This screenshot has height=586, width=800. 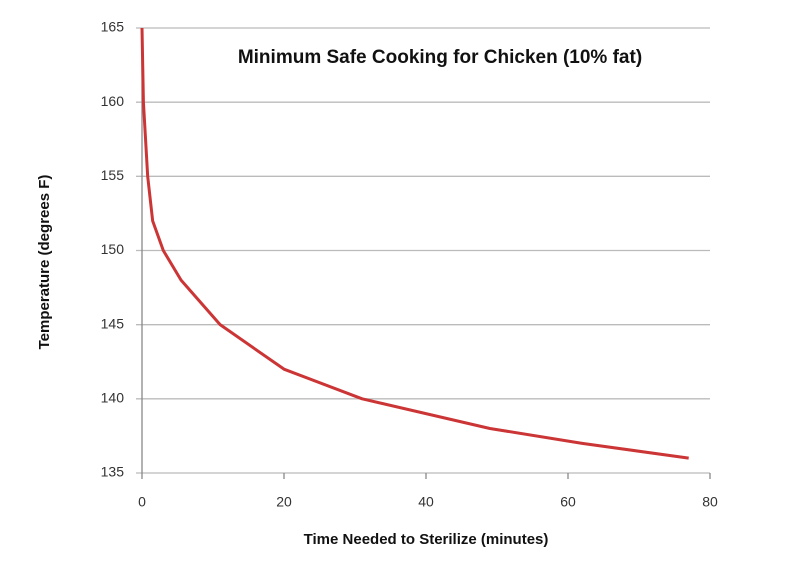 What do you see at coordinates (113, 398) in the screenshot?
I see `y-tick-label: 140` at bounding box center [113, 398].